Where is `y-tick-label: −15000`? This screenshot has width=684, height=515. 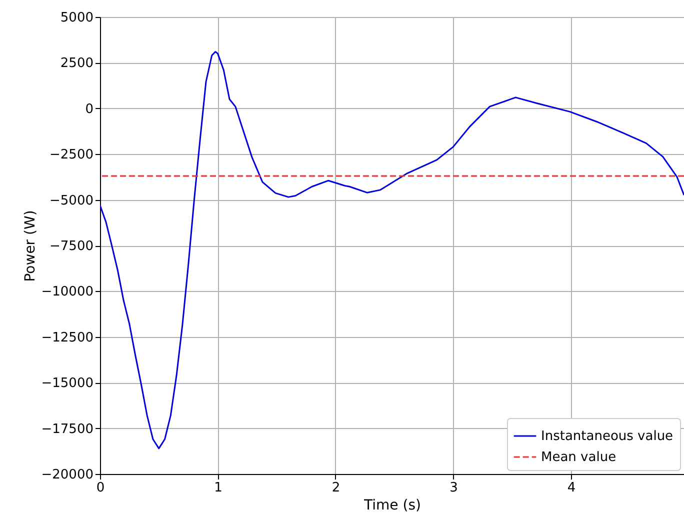
y-tick-label: −15000 is located at coordinates (67, 384).